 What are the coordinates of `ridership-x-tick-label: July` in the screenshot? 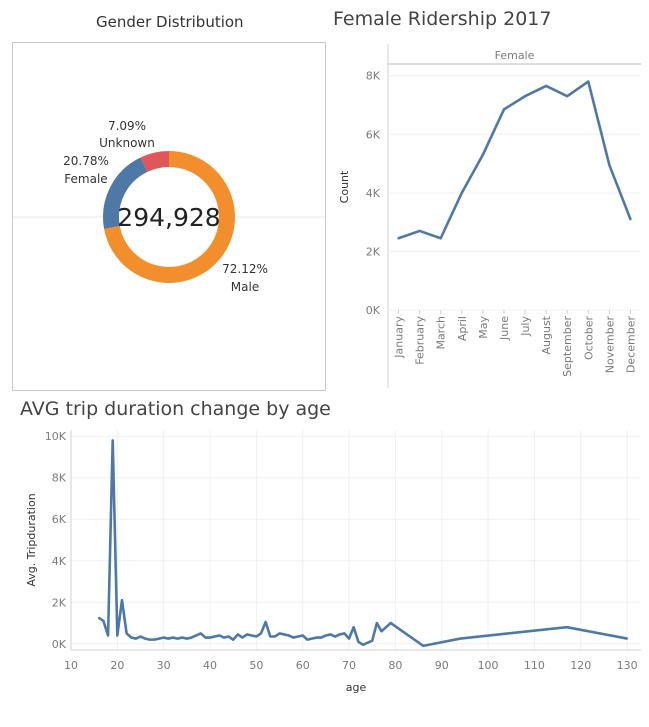 It's located at (525, 326).